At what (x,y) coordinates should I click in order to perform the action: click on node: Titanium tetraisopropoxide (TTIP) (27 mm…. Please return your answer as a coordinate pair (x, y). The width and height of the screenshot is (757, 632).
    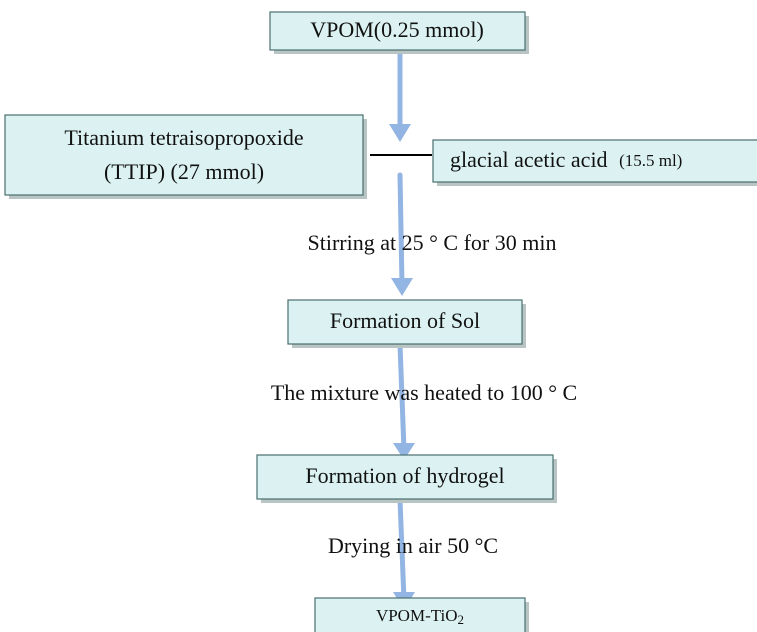
    Looking at the image, I should click on (185, 156).